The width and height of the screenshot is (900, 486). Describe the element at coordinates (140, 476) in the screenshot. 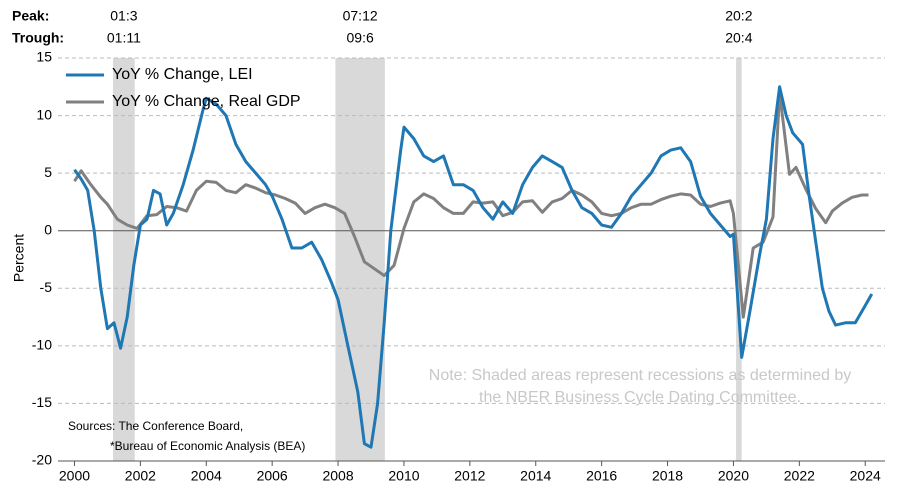

I see `x-tick-label: 2002` at that location.